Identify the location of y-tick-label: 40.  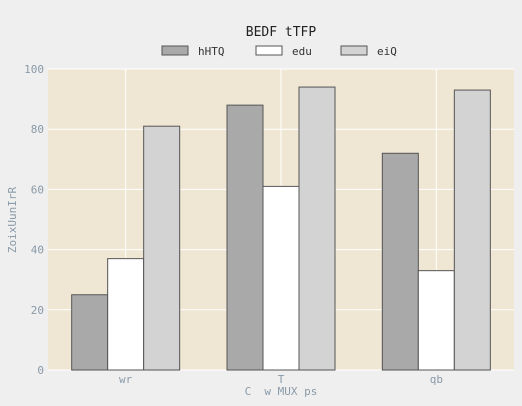
(37, 250).